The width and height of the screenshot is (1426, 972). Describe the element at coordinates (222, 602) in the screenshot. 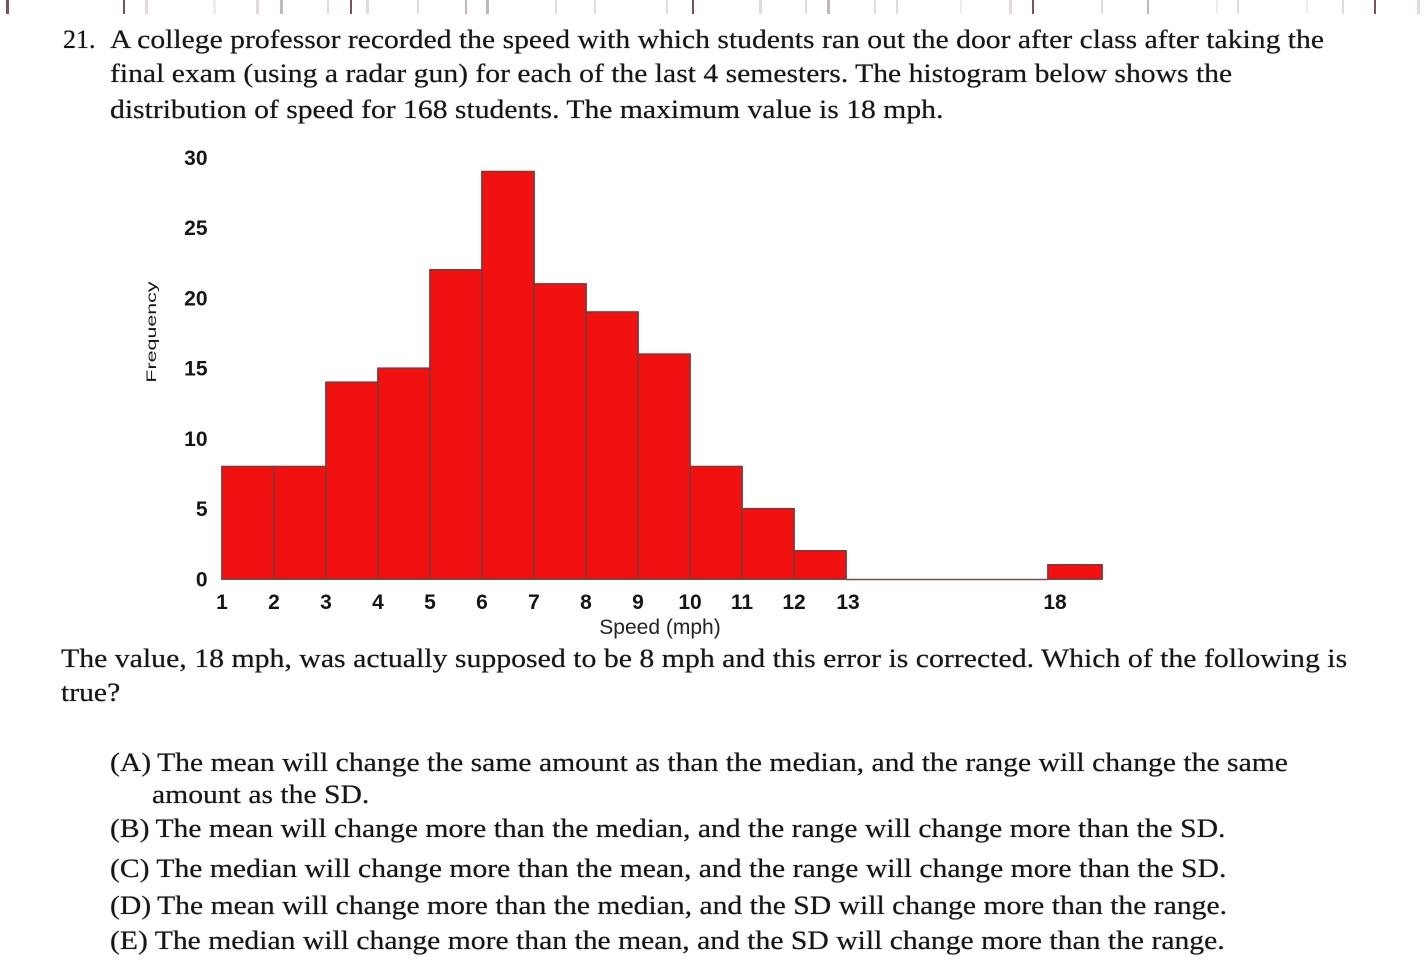

I see `svg-text: 1` at that location.